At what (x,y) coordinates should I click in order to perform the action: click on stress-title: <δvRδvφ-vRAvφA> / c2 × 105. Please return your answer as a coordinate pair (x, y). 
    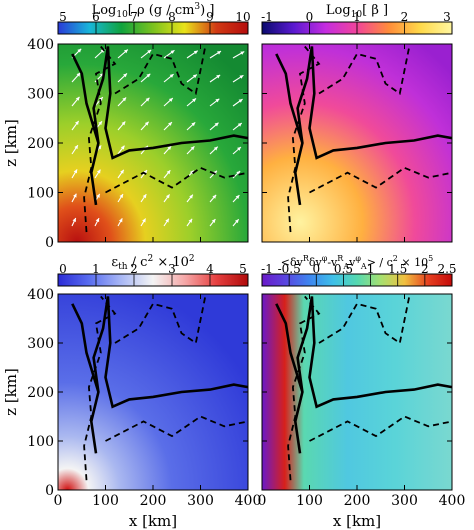
    Looking at the image, I should click on (357, 262).